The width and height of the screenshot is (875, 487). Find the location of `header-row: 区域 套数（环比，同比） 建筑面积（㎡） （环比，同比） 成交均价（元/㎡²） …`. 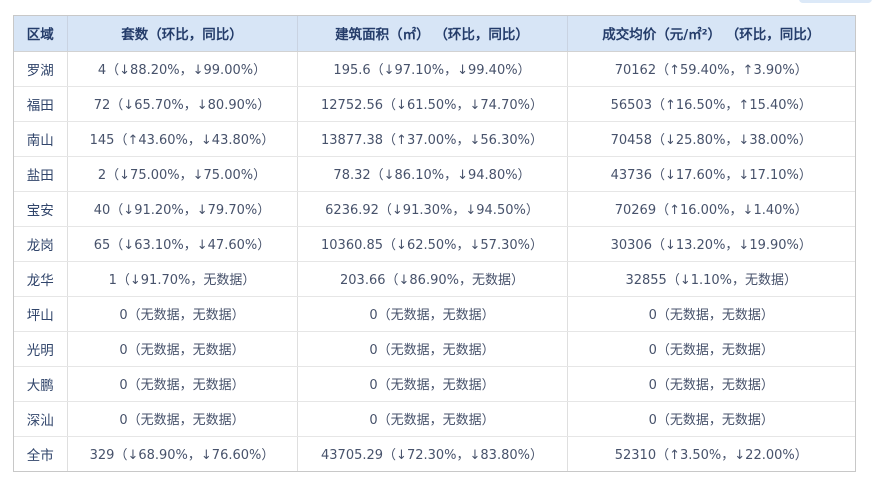

header-row: 区域 套数（环比，同比） 建筑面积（㎡） （环比，同比） 成交均价（元/㎡²） … is located at coordinates (434, 34).